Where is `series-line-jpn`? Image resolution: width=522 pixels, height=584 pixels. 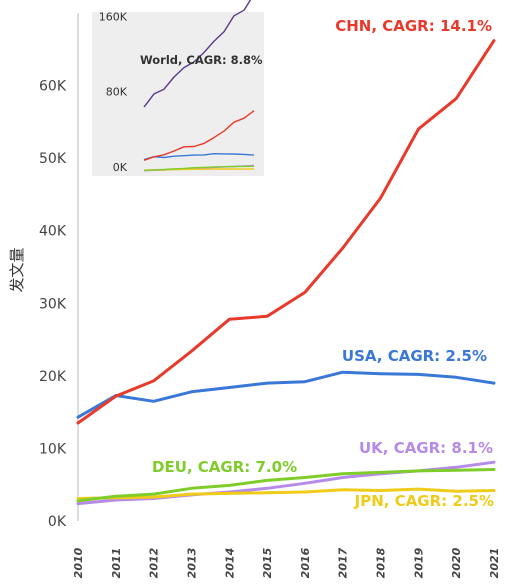
series-line-jpn is located at coordinates (286, 493).